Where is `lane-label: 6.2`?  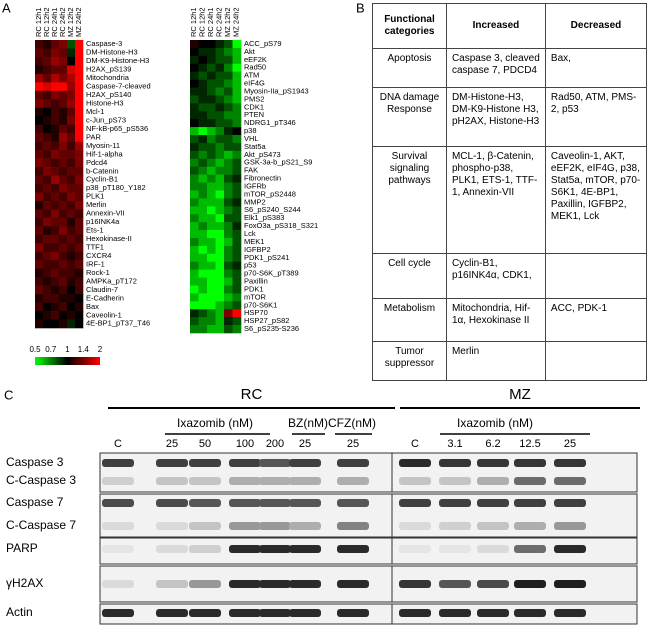 lane-label: 6.2 is located at coordinates (492, 444).